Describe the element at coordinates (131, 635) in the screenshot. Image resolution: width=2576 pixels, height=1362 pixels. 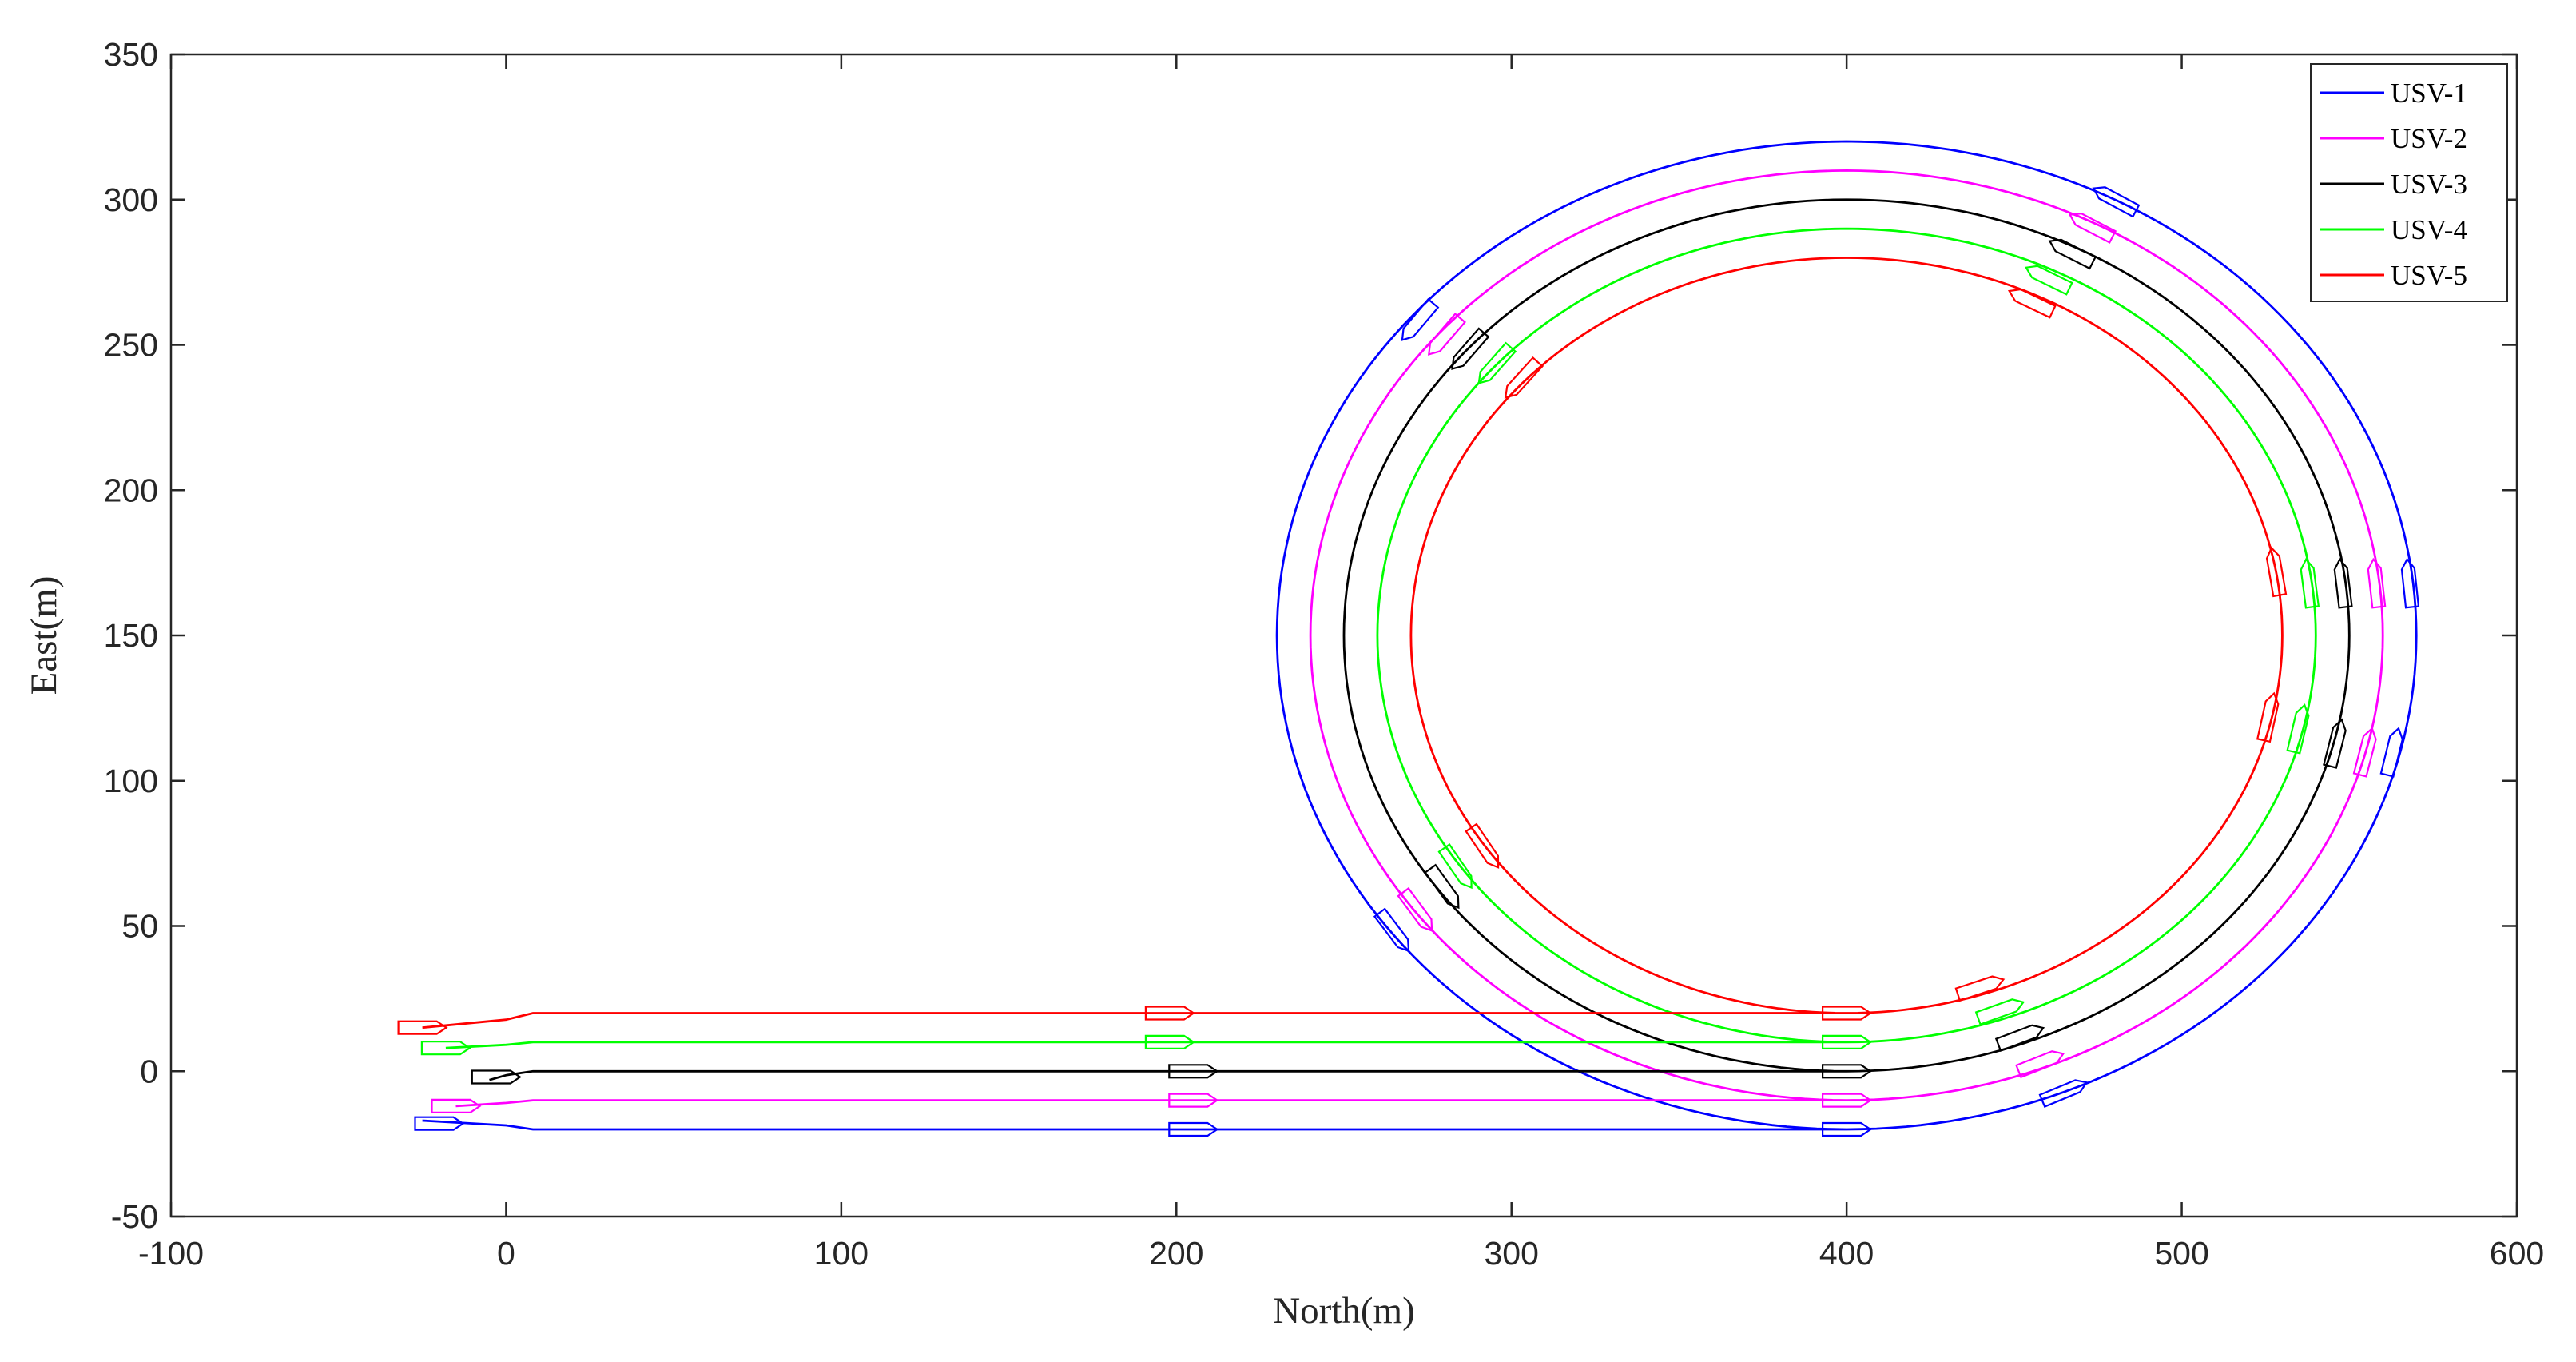
I see `y-tick-label: 150` at that location.